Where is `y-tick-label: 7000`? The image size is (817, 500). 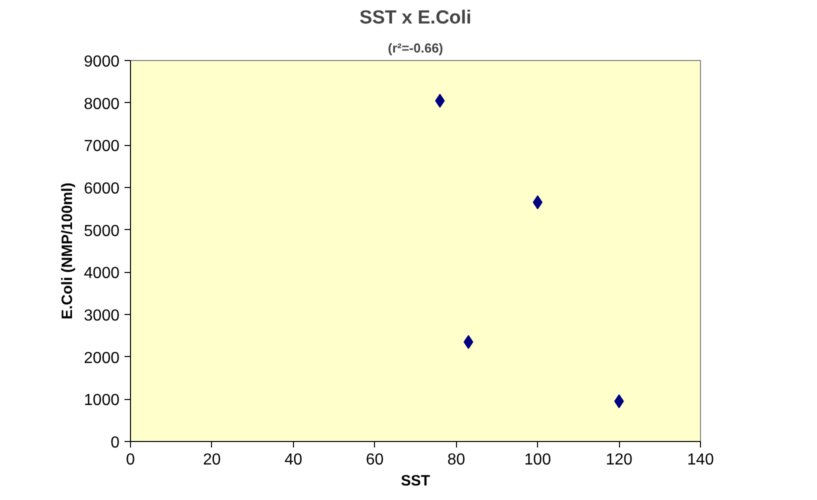 y-tick-label: 7000 is located at coordinates (102, 147).